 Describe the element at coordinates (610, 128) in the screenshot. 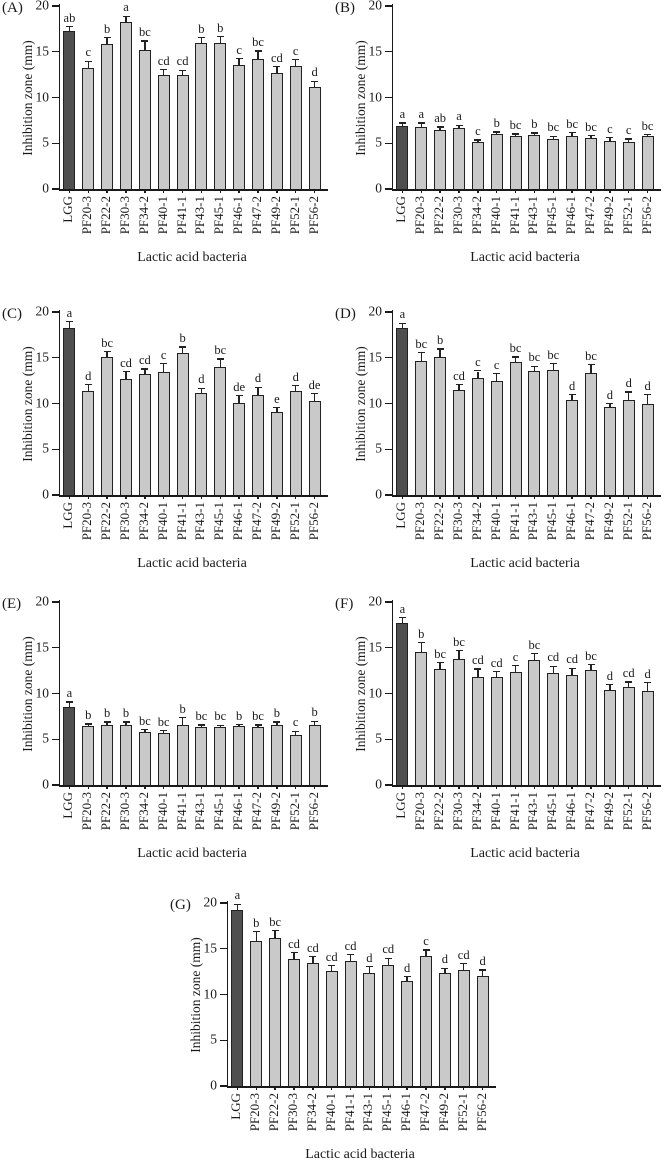

I see `significance-letter-PF49-2: c` at that location.